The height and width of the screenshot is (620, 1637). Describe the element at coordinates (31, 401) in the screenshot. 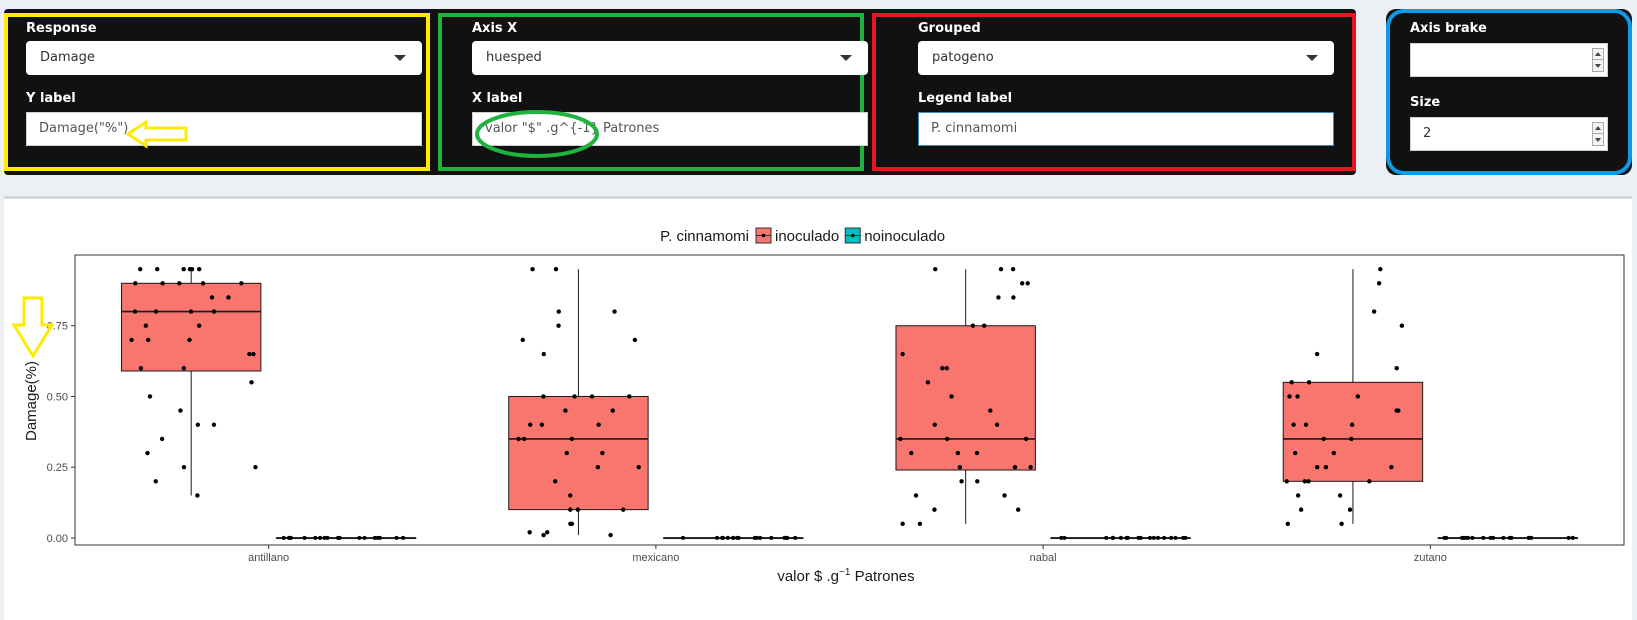

I see `y-axis-title: Damage(%)` at that location.